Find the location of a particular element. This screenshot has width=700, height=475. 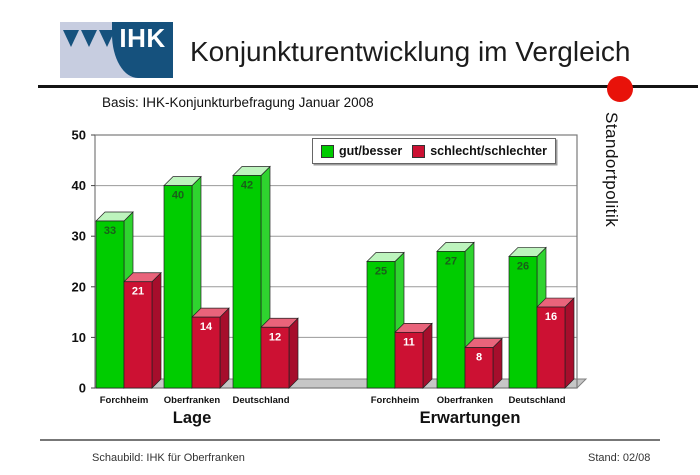

bar-value-label: 8 is located at coordinates (479, 358).